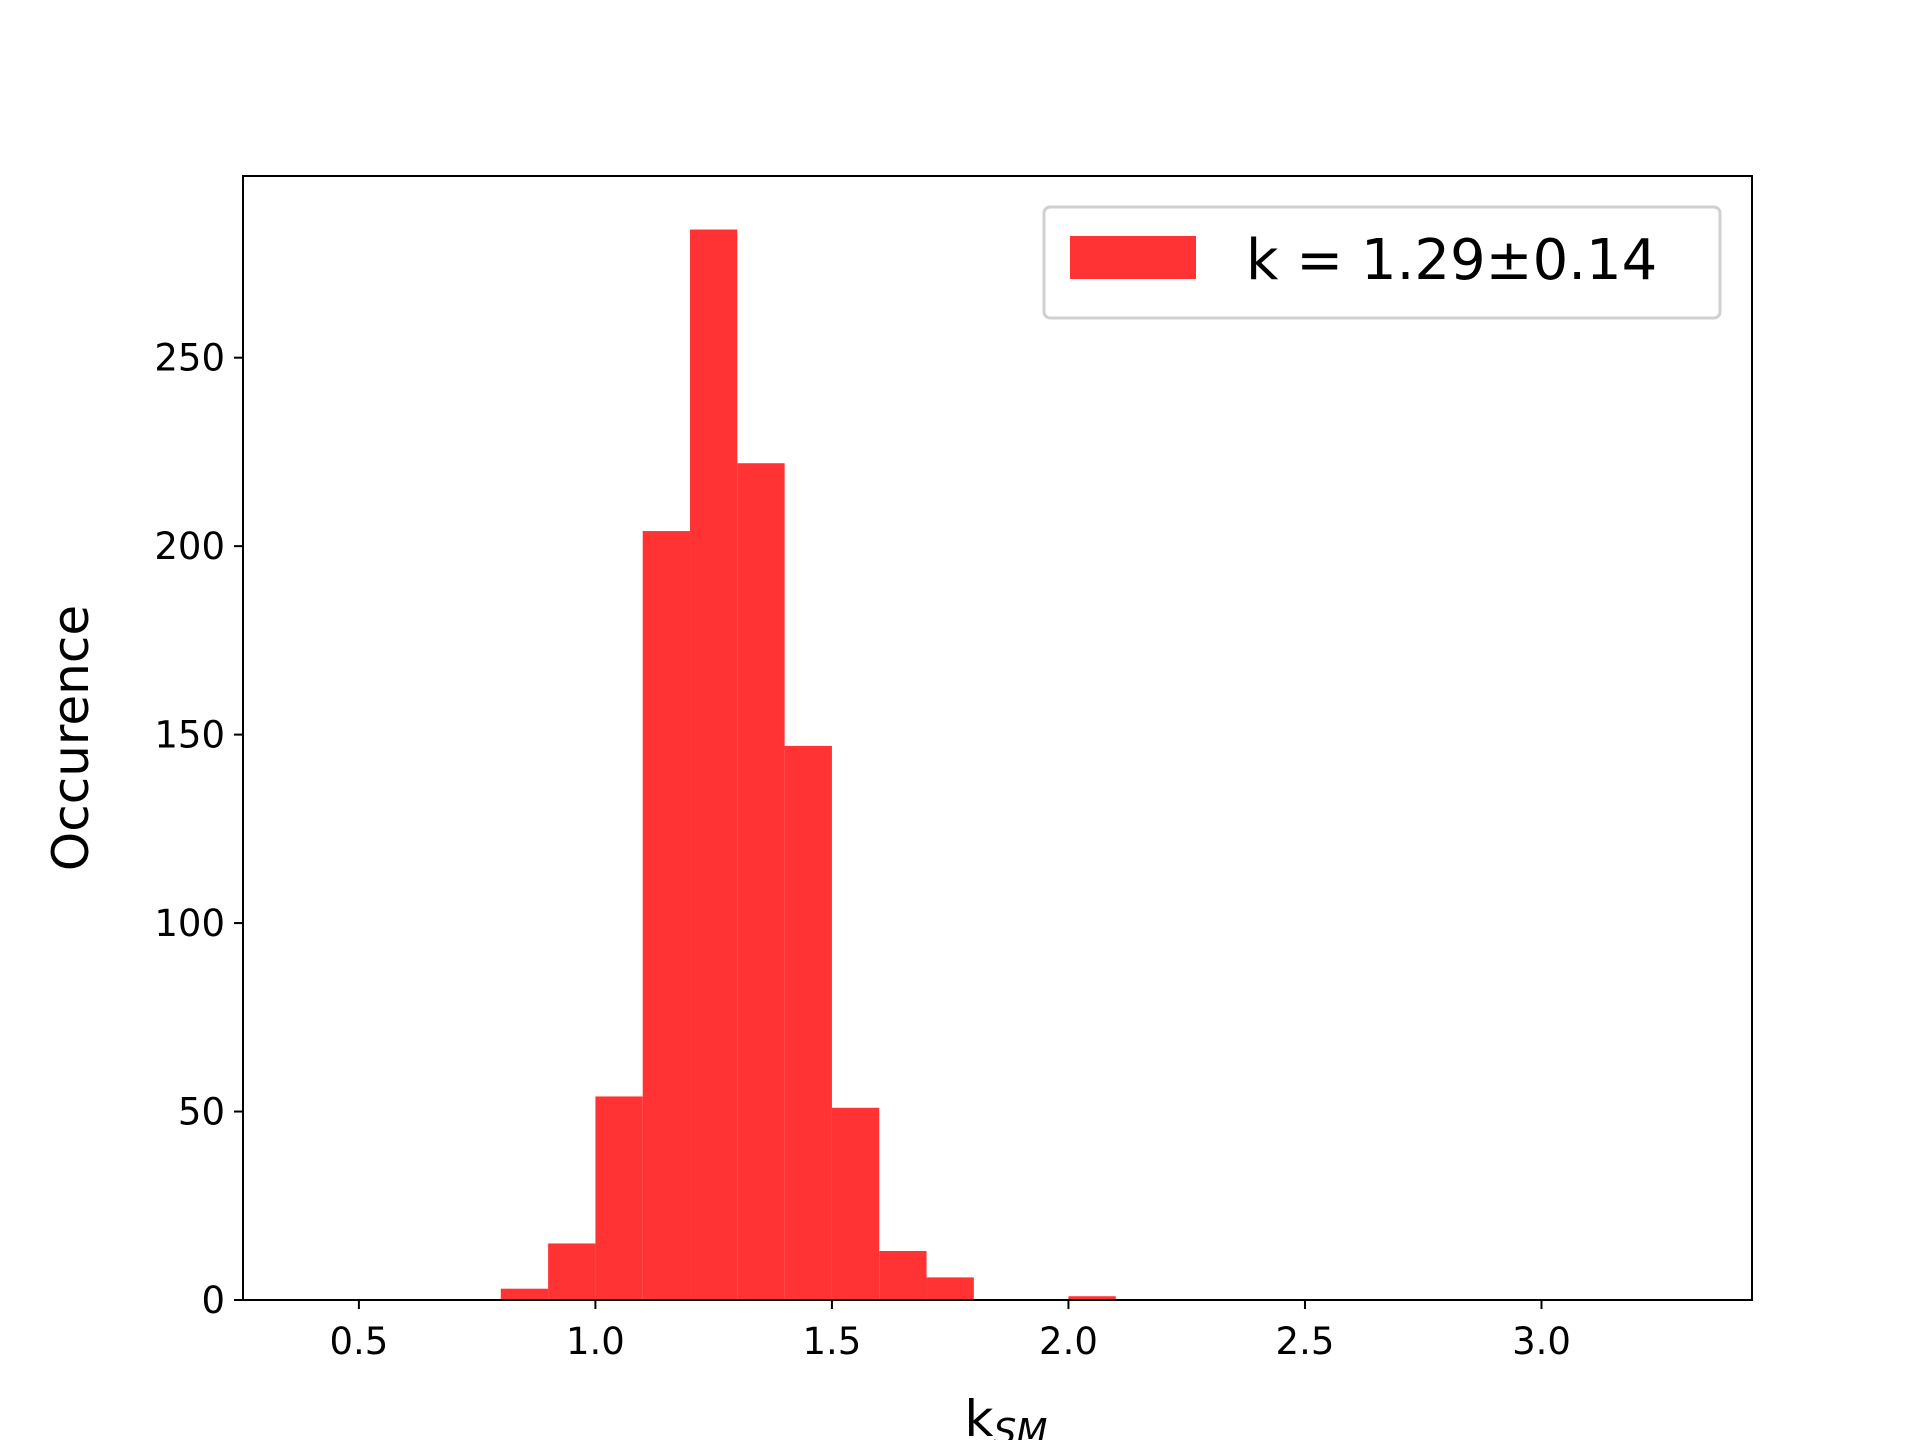  I want to click on x-label-main: k, so click(979, 1415).